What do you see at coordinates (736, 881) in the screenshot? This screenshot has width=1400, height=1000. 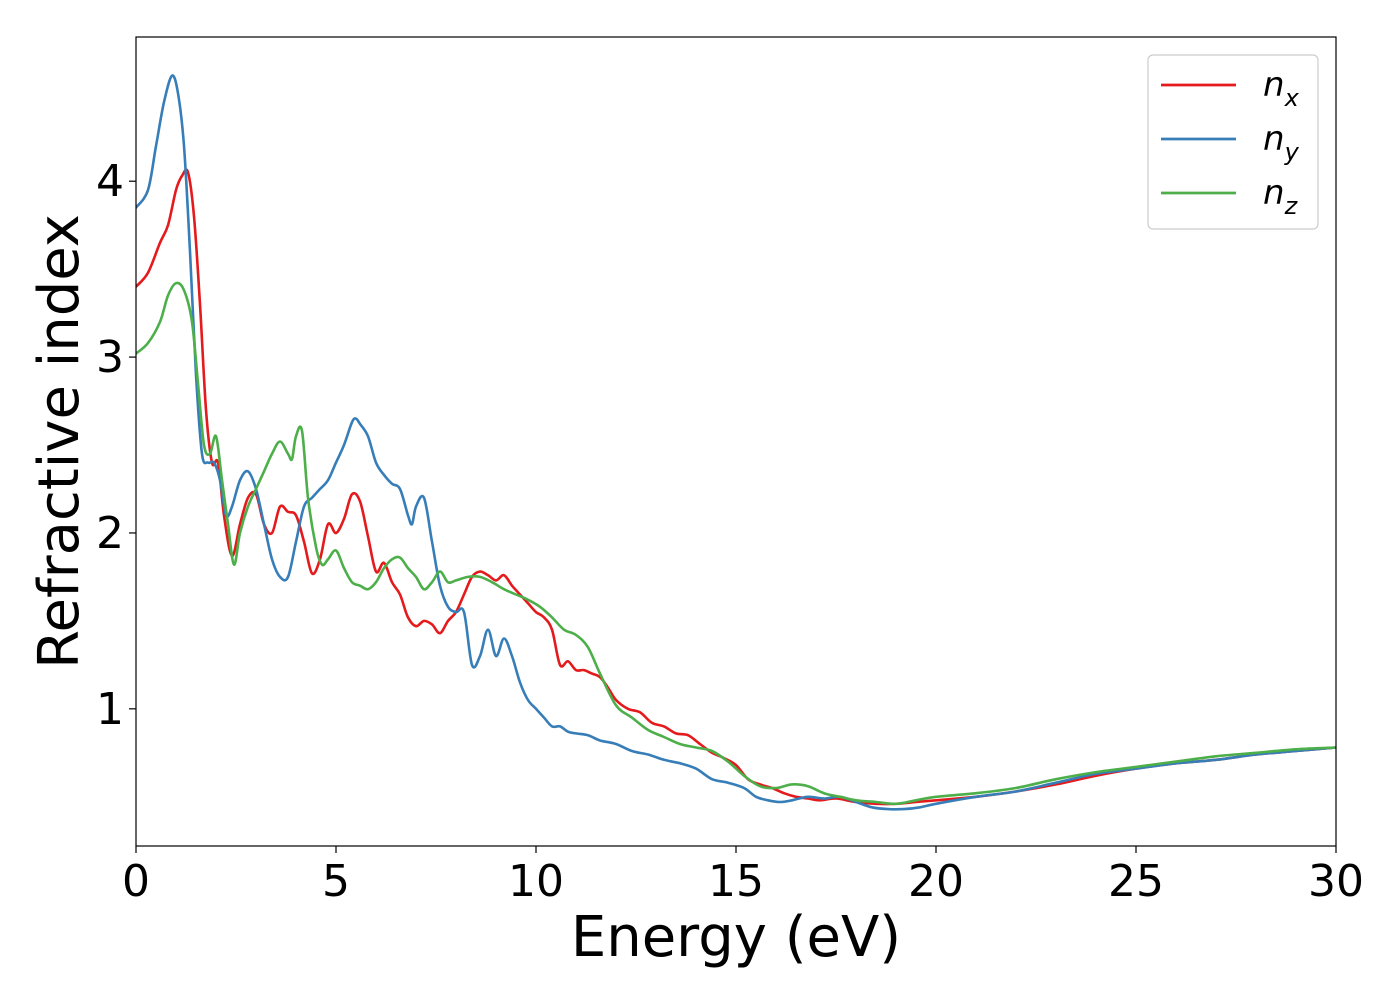 I see `x-tick-label: 15` at bounding box center [736, 881].